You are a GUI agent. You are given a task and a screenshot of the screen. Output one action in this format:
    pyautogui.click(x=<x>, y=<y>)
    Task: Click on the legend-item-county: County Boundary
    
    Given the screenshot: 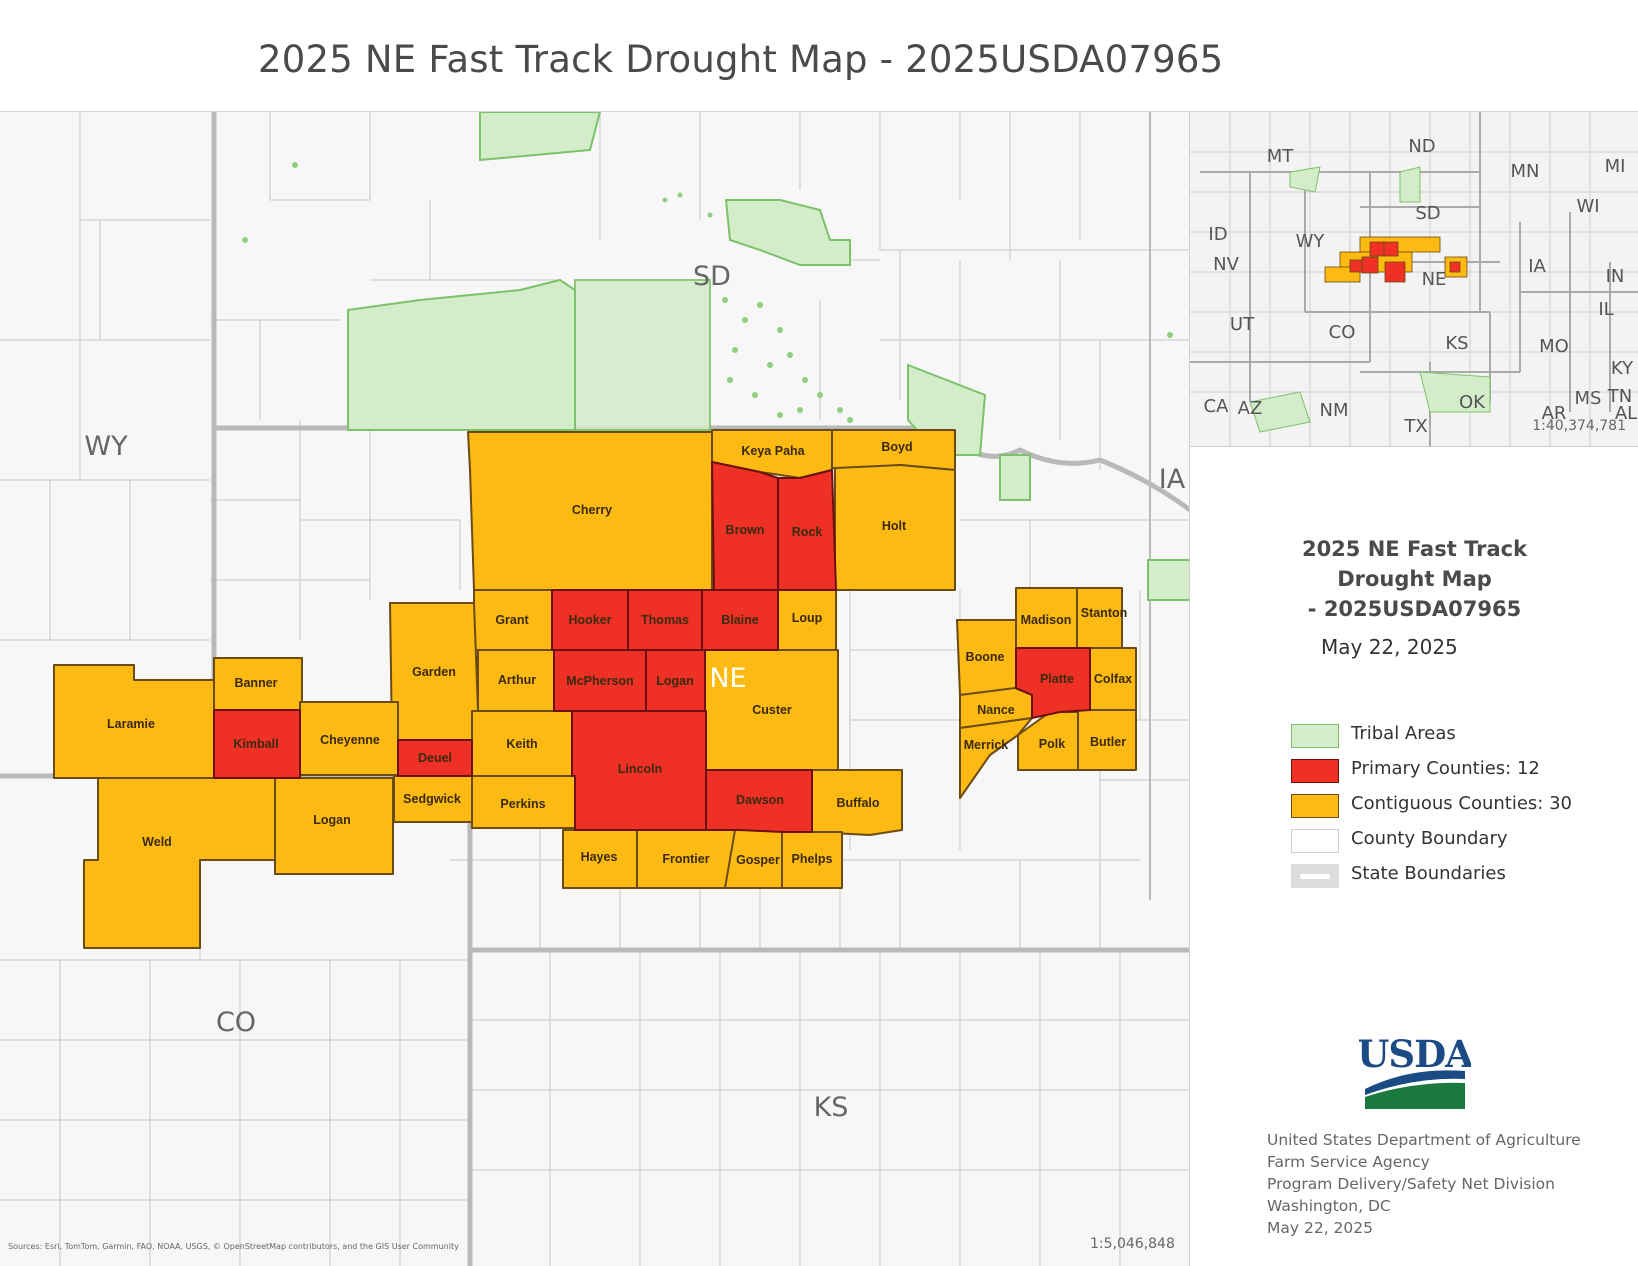 What is the action you would take?
    pyautogui.click(x=1461, y=840)
    